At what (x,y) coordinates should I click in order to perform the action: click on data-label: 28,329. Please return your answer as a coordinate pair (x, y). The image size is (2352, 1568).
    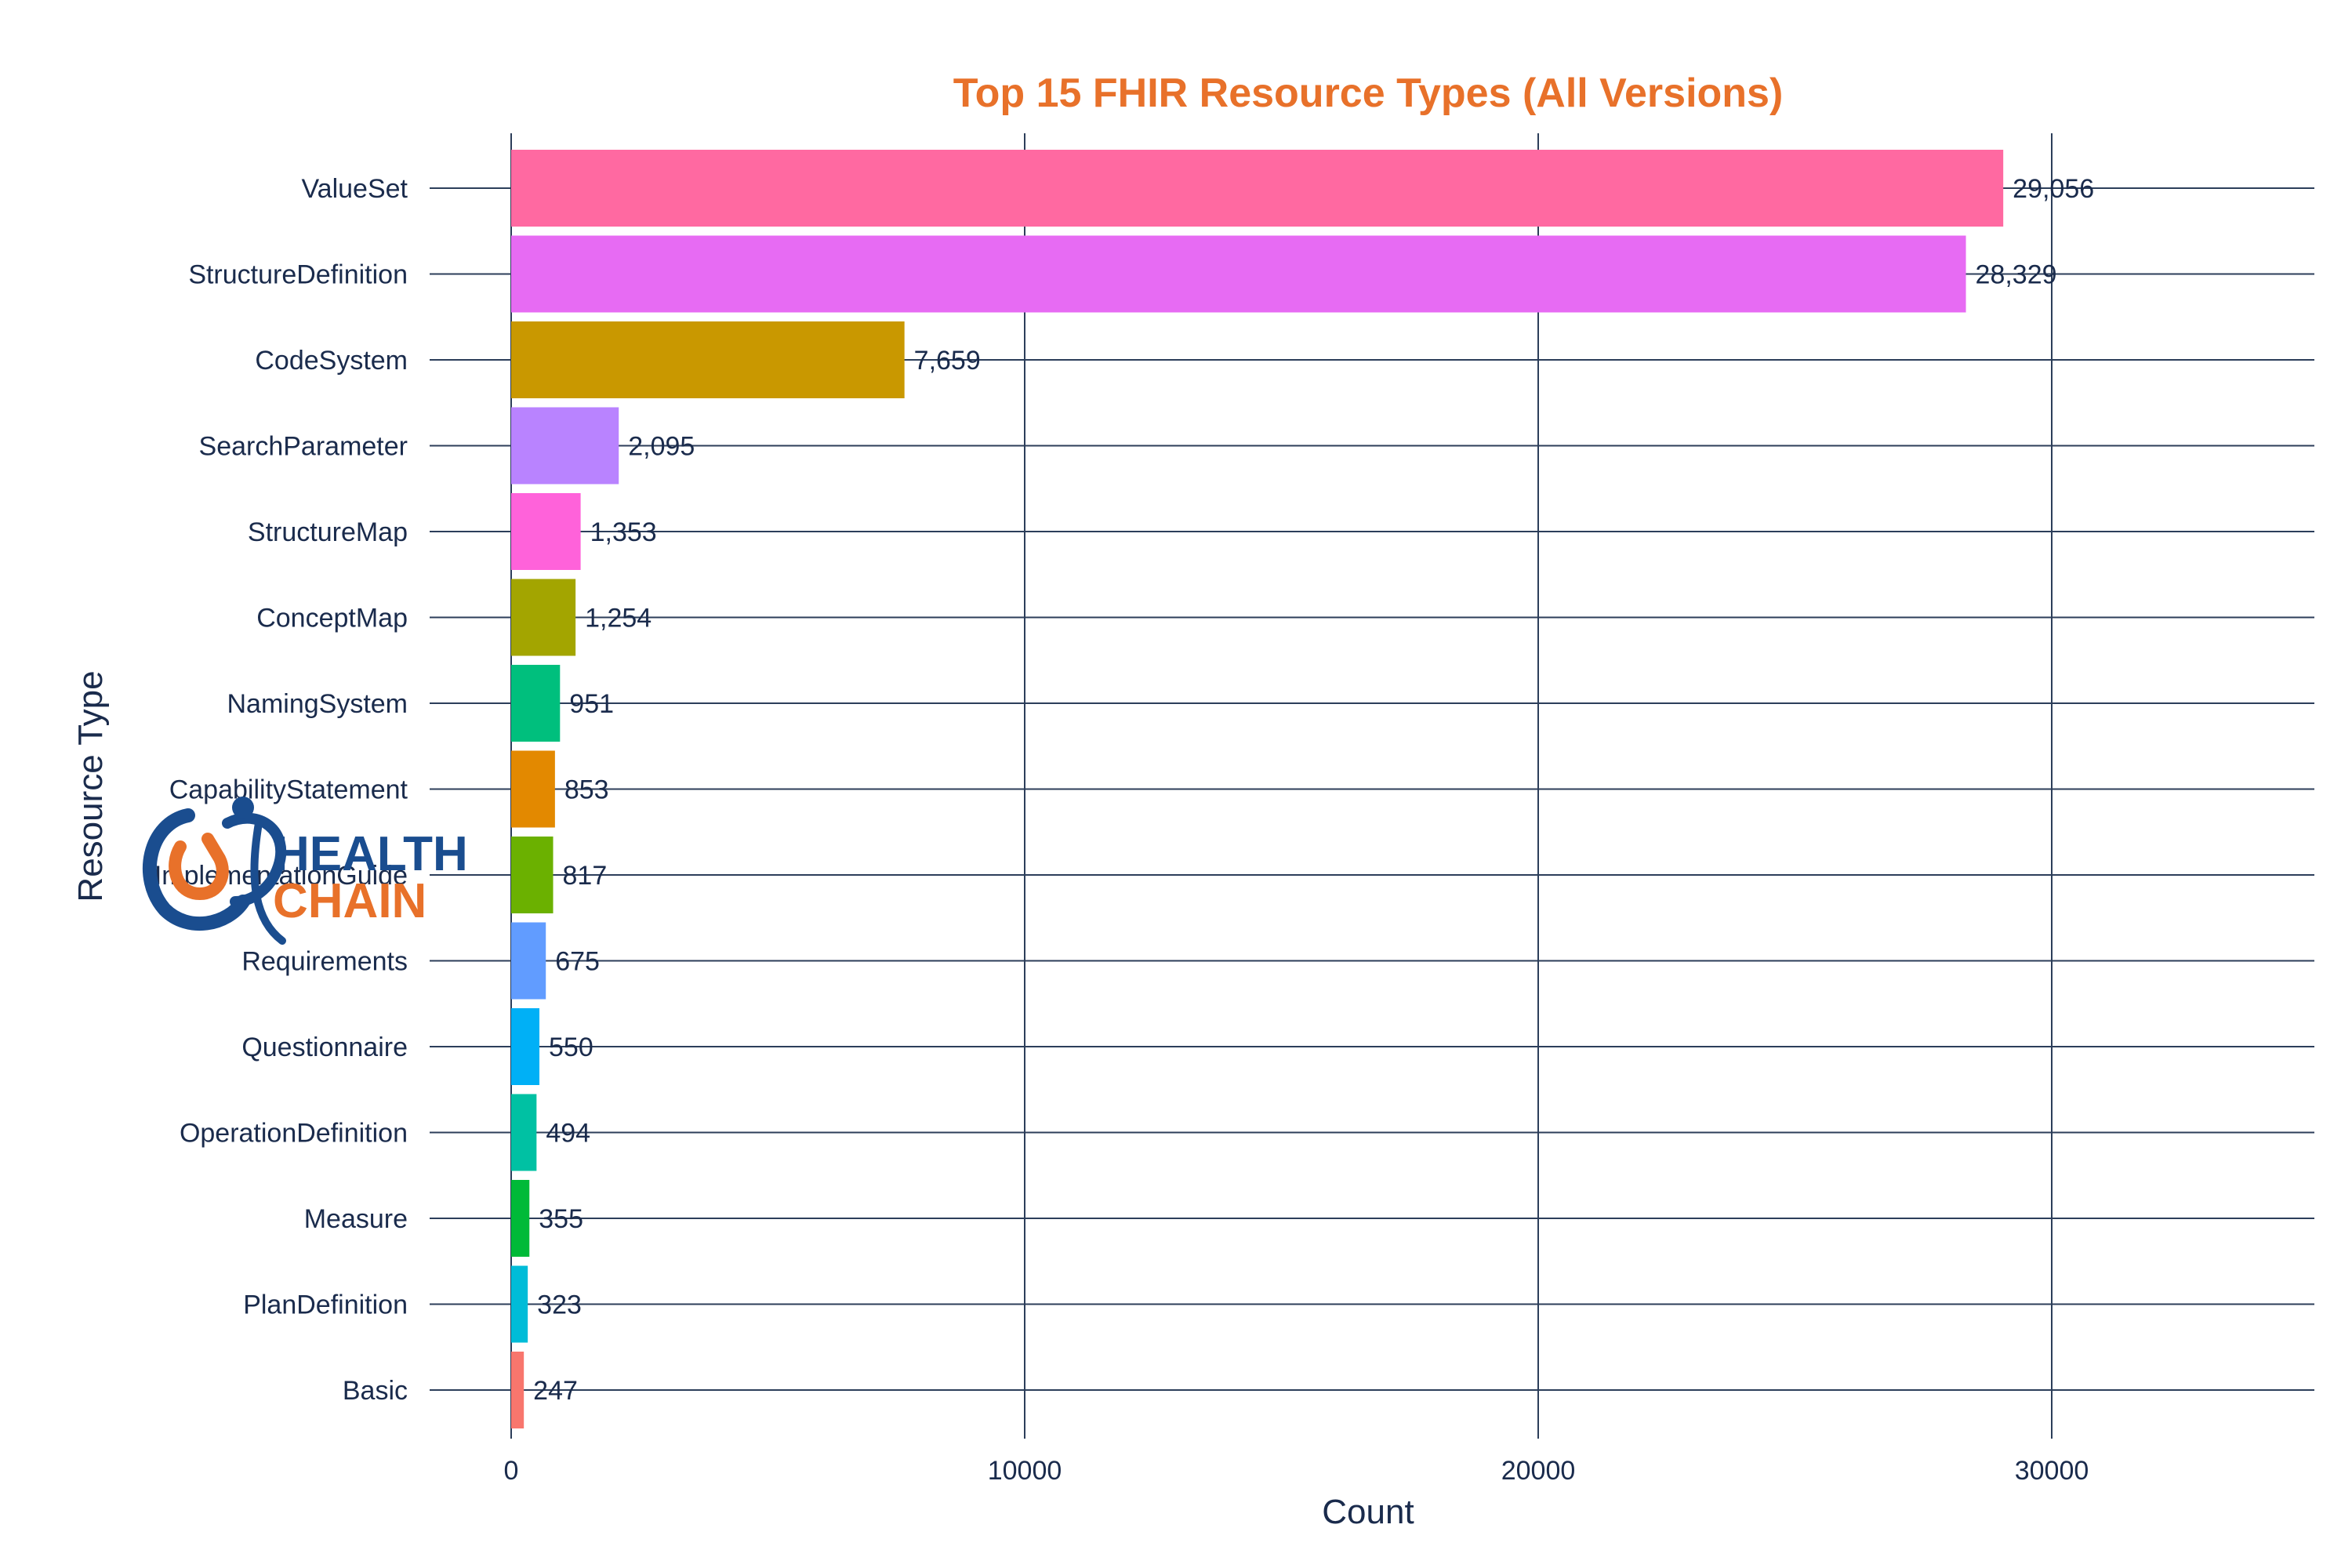
    Looking at the image, I should click on (2016, 275).